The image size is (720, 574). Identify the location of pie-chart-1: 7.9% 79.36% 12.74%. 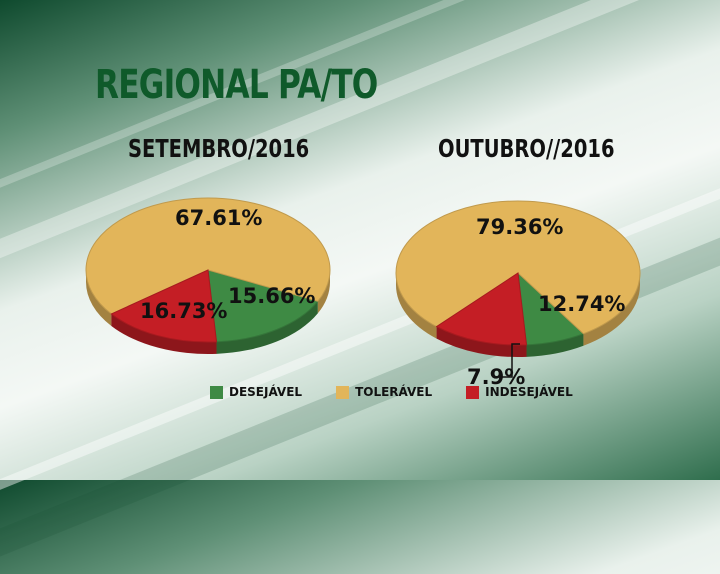
(518, 294).